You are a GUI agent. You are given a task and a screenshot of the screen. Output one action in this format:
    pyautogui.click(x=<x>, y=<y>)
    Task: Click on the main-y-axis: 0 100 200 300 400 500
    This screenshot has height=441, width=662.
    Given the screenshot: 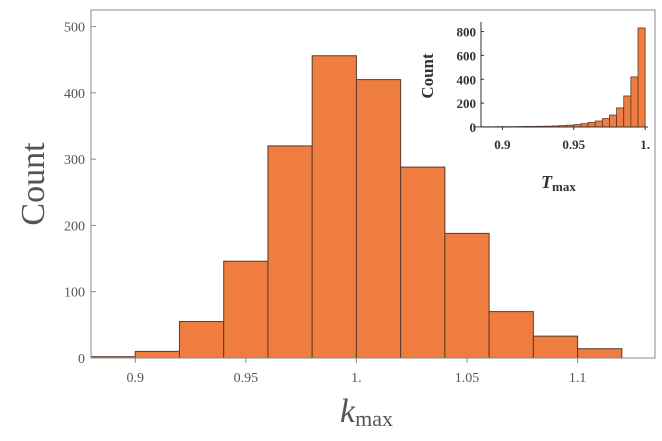 What is the action you would take?
    pyautogui.click(x=80, y=194)
    